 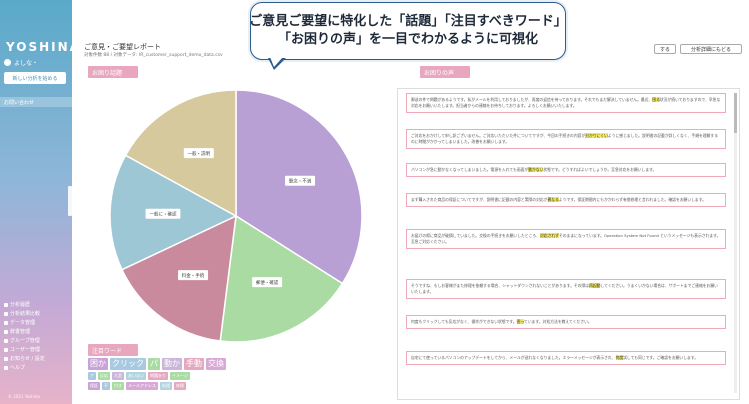 What do you see at coordinates (558, 321) in the screenshot?
I see `voice-text: ています。対処方法を教えてください。` at bounding box center [558, 321].